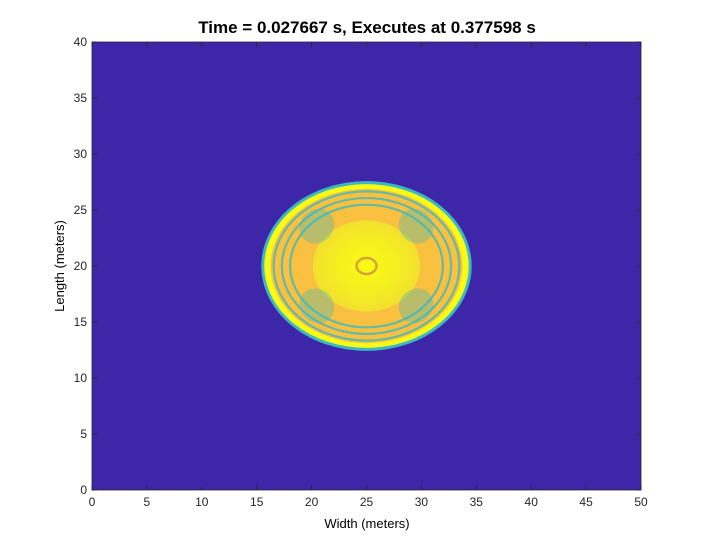 The height and width of the screenshot is (551, 711). Describe the element at coordinates (59, 266) in the screenshot. I see `y-axis-label: Length (meters)` at that location.